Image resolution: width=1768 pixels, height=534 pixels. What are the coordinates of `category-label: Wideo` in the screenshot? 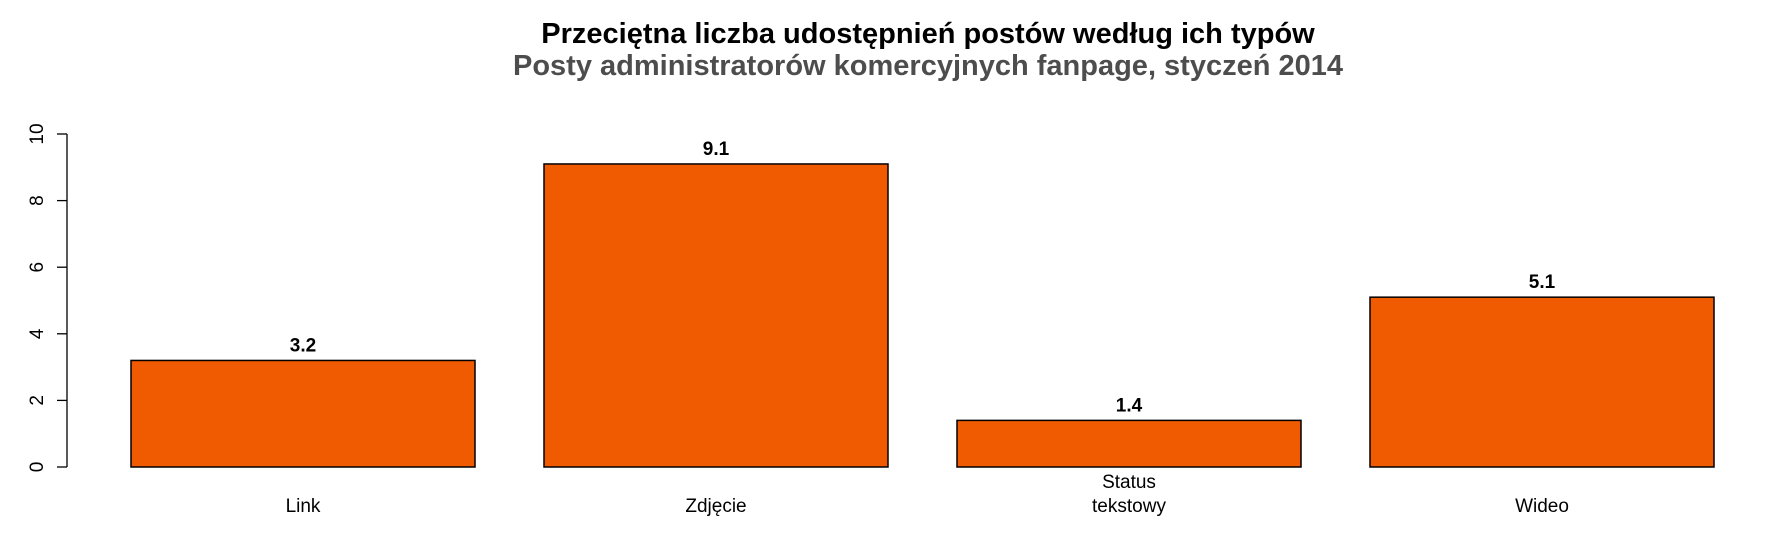 It's located at (1542, 506).